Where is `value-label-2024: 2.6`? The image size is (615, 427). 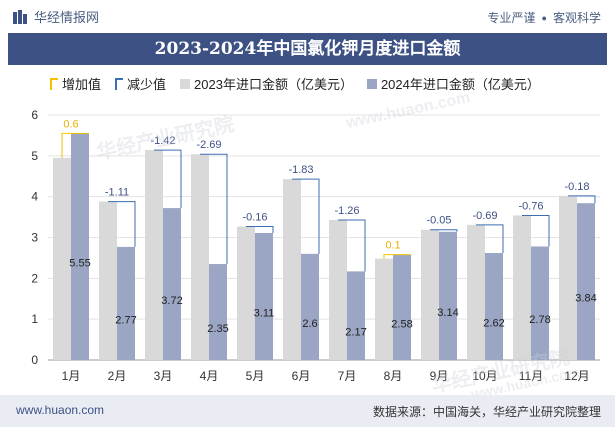
value-label-2024: 2.6 is located at coordinates (309, 324).